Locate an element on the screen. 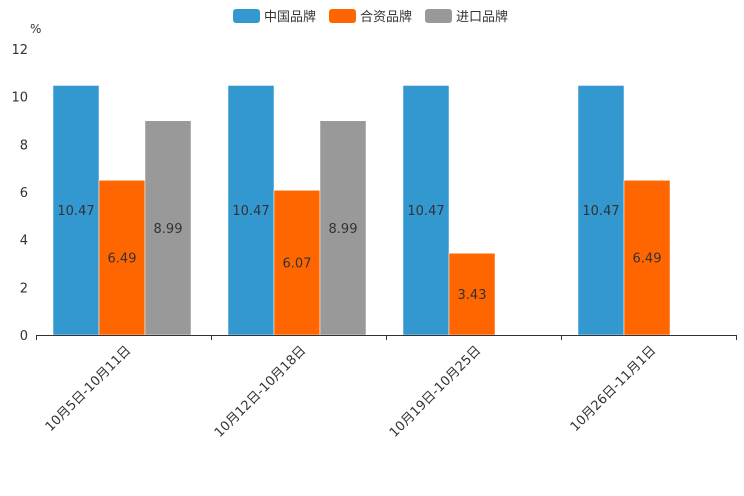  x-tick-label: 10月19日-10月25日 is located at coordinates (435, 391).